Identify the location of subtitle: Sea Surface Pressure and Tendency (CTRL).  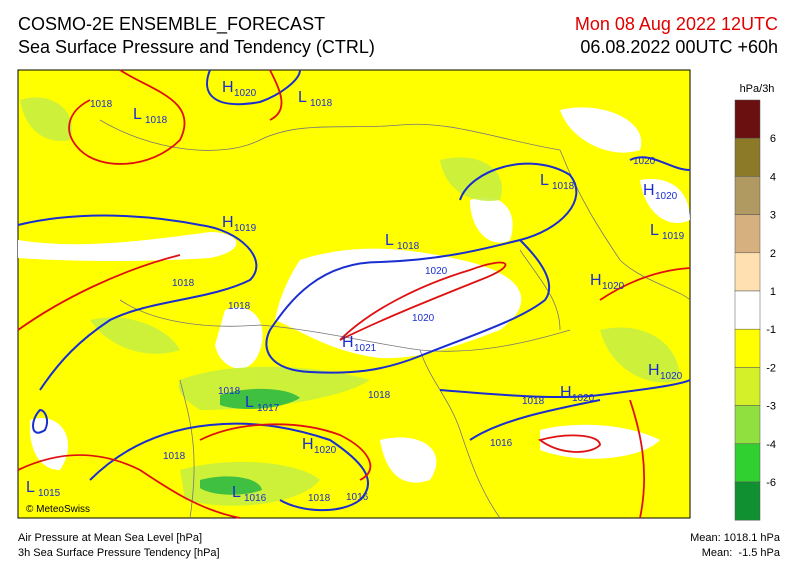
(196, 47).